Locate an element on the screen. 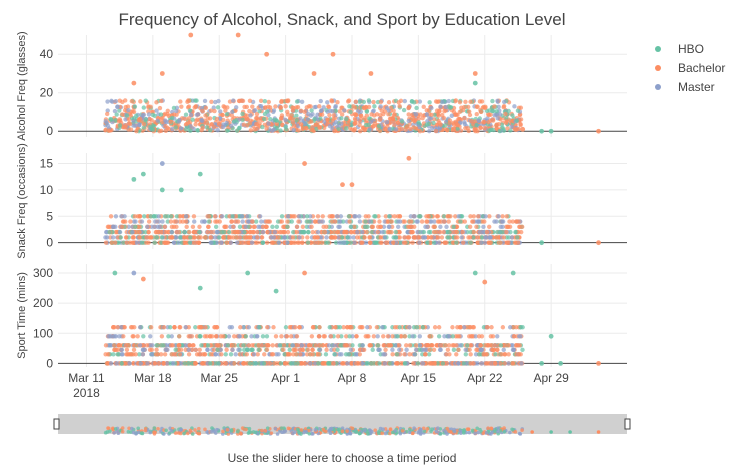 Image resolution: width=747 pixels, height=473 pixels. y-tick-label: 20 is located at coordinates (47, 93).